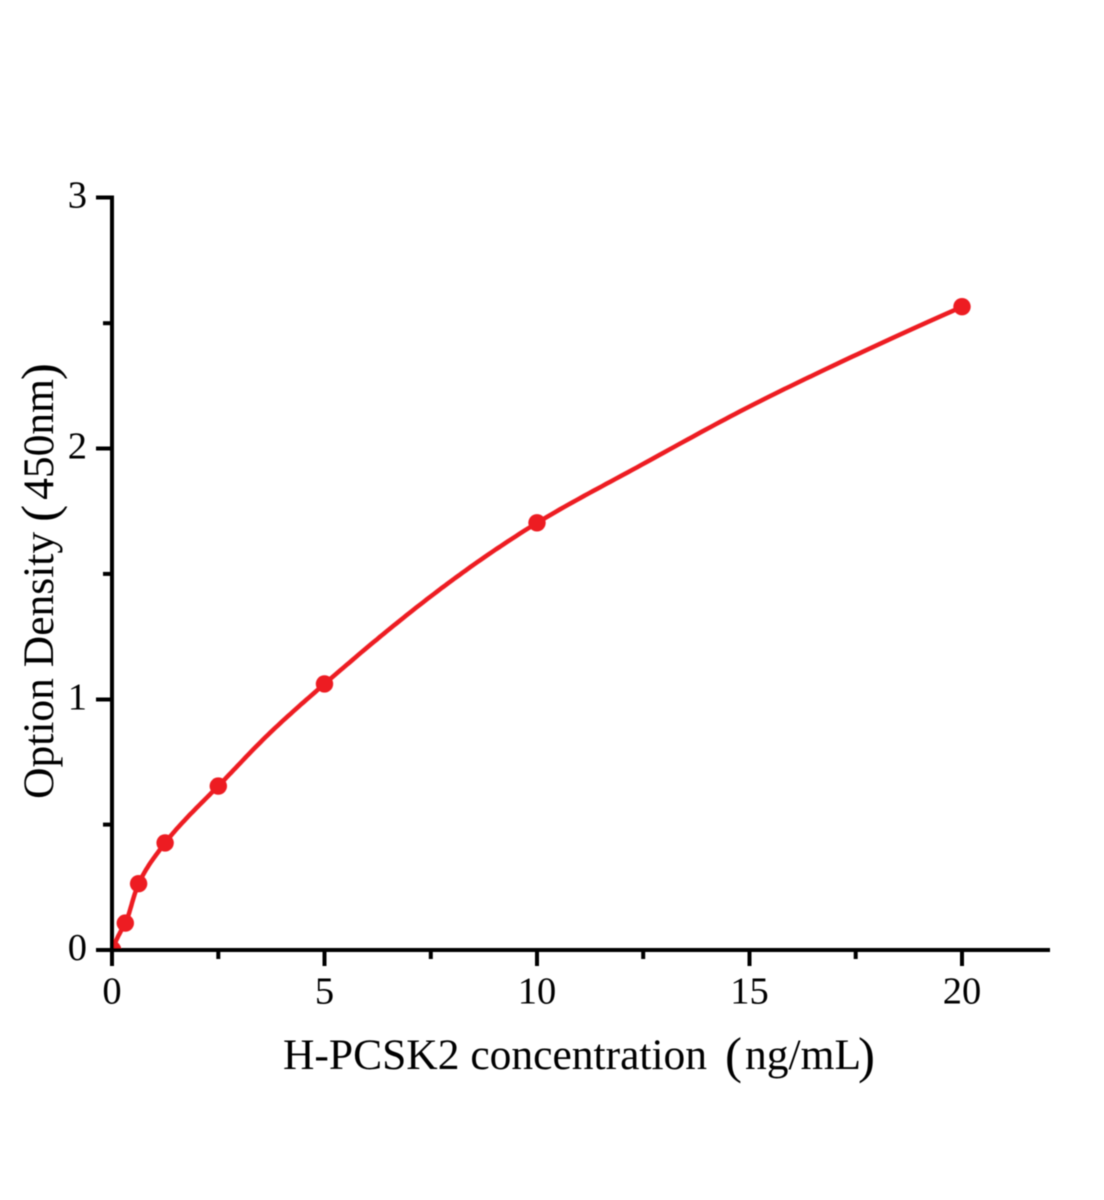 The width and height of the screenshot is (1104, 1200). I want to click on svg-text: 1, so click(77, 698).